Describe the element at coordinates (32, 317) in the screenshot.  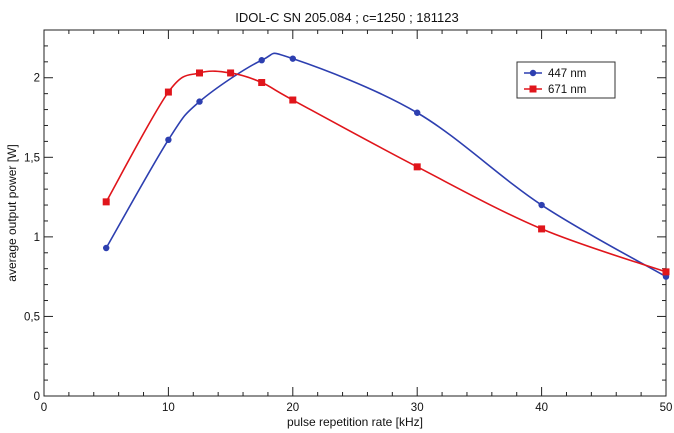
I see `y-tick-label: 0,5` at that location.